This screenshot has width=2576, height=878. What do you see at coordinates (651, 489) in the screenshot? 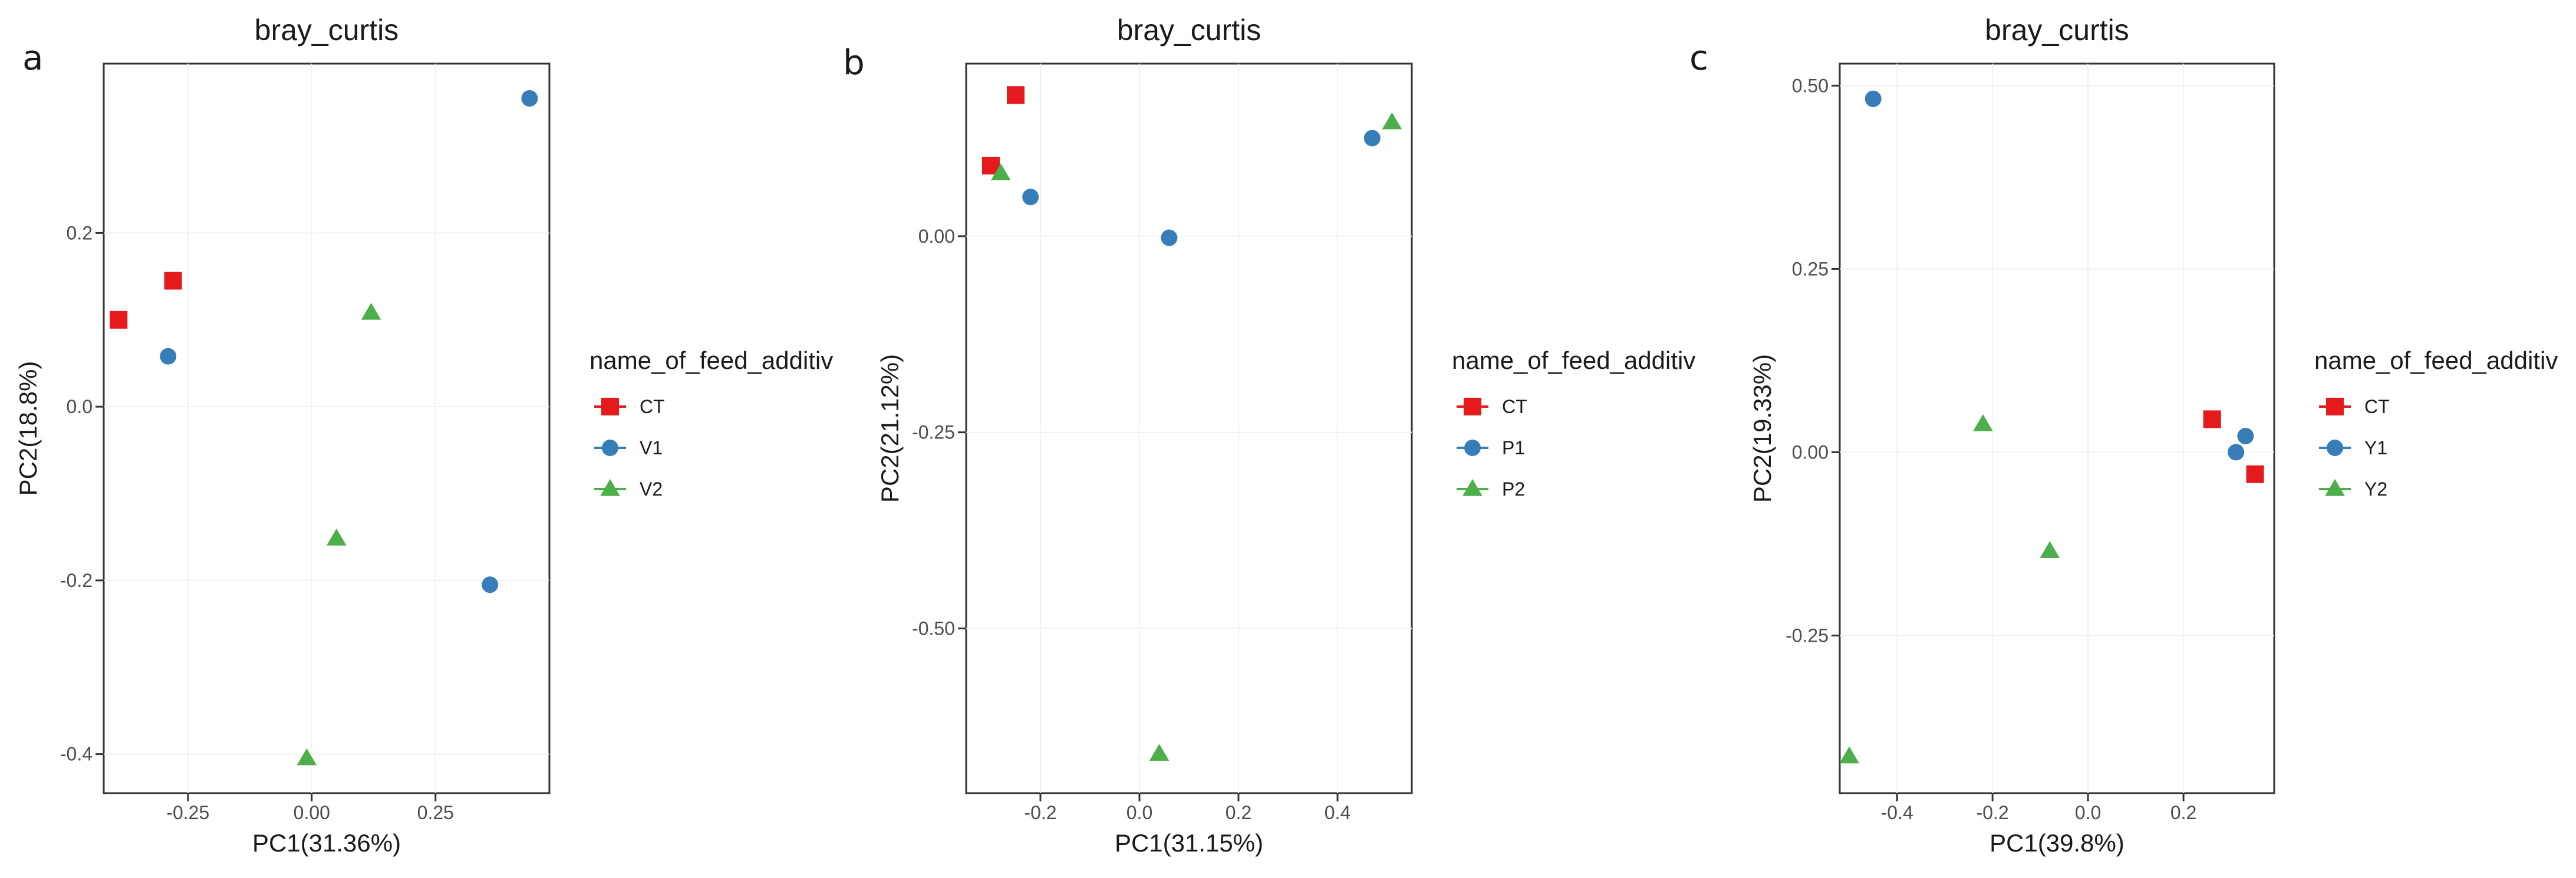
I see `legend-label-V2: V2` at bounding box center [651, 489].